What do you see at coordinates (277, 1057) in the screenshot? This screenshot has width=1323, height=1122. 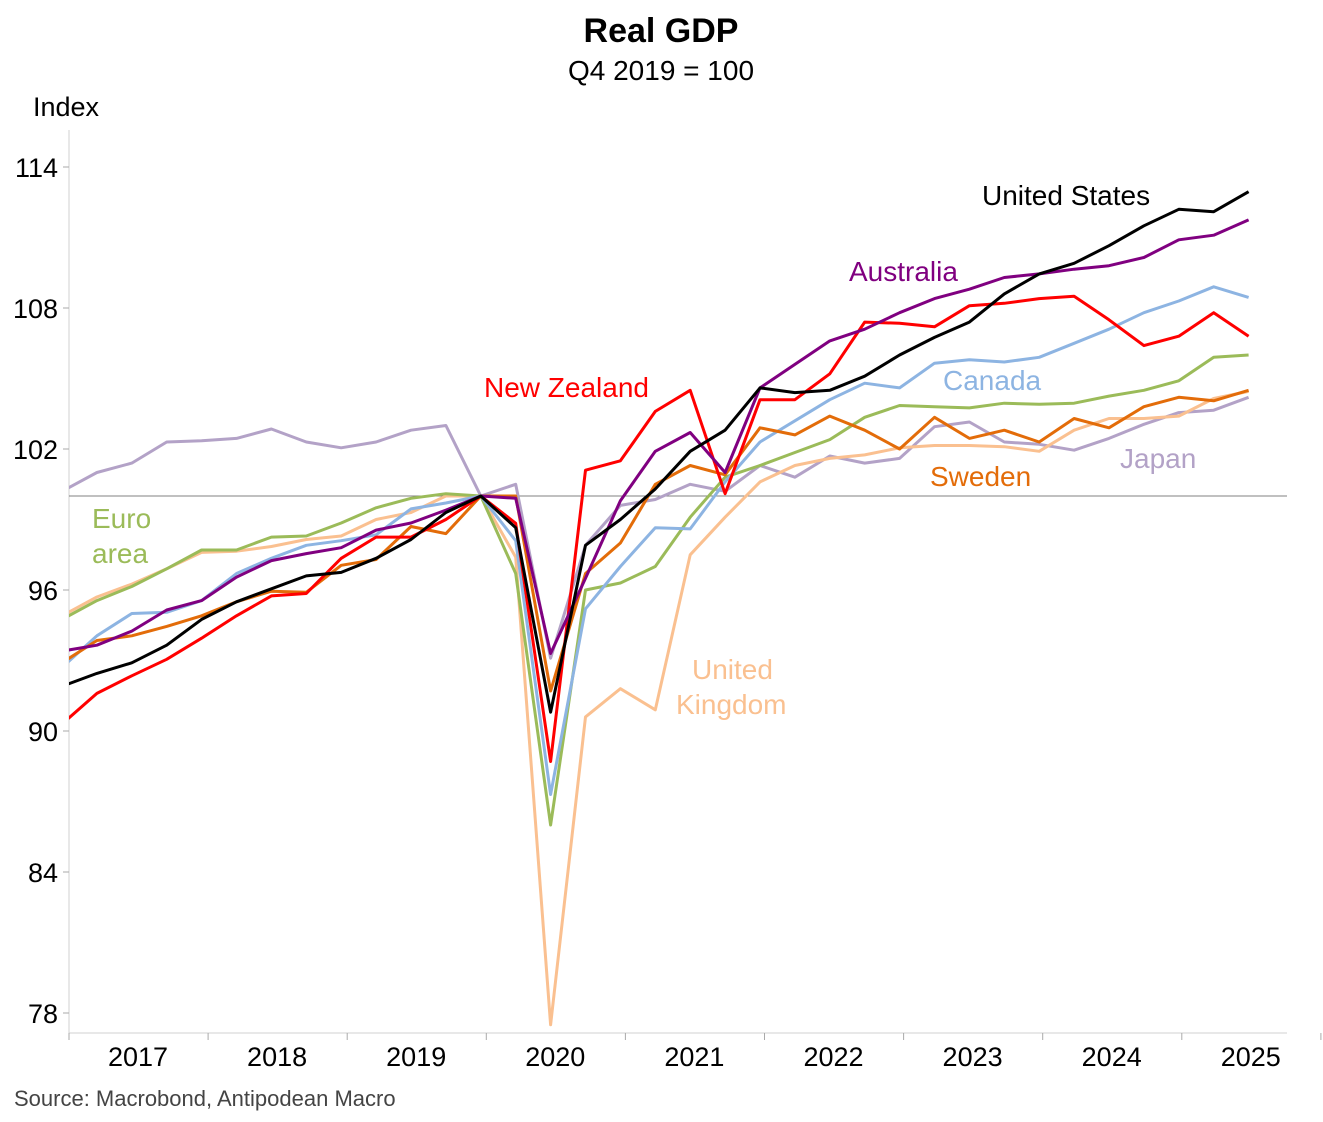 I see `x-tick-label: 2018` at bounding box center [277, 1057].